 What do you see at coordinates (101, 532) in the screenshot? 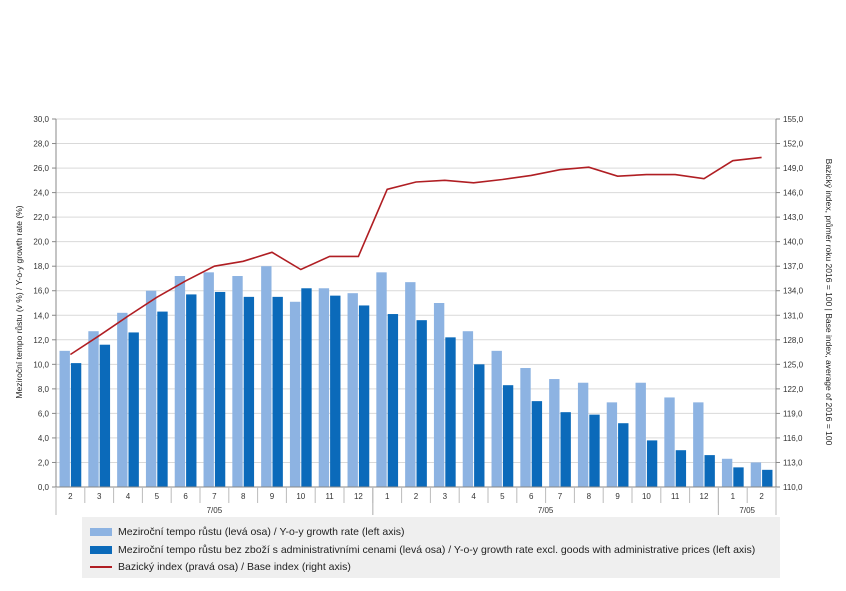
I see `legend-swatch-yoy` at bounding box center [101, 532].